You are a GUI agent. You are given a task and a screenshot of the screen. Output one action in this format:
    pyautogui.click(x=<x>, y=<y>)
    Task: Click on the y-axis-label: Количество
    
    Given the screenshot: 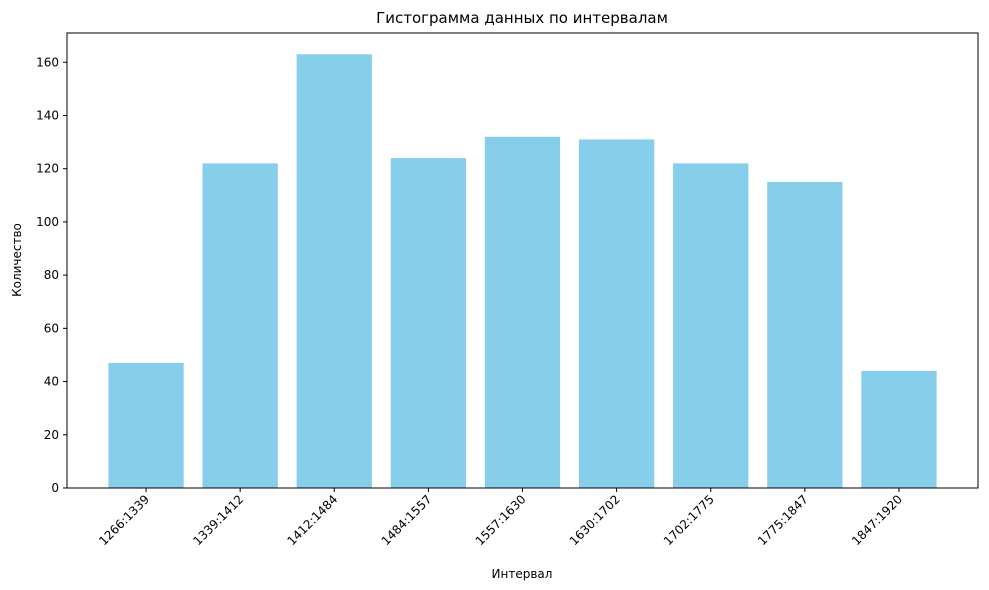 What is the action you would take?
    pyautogui.click(x=17, y=260)
    